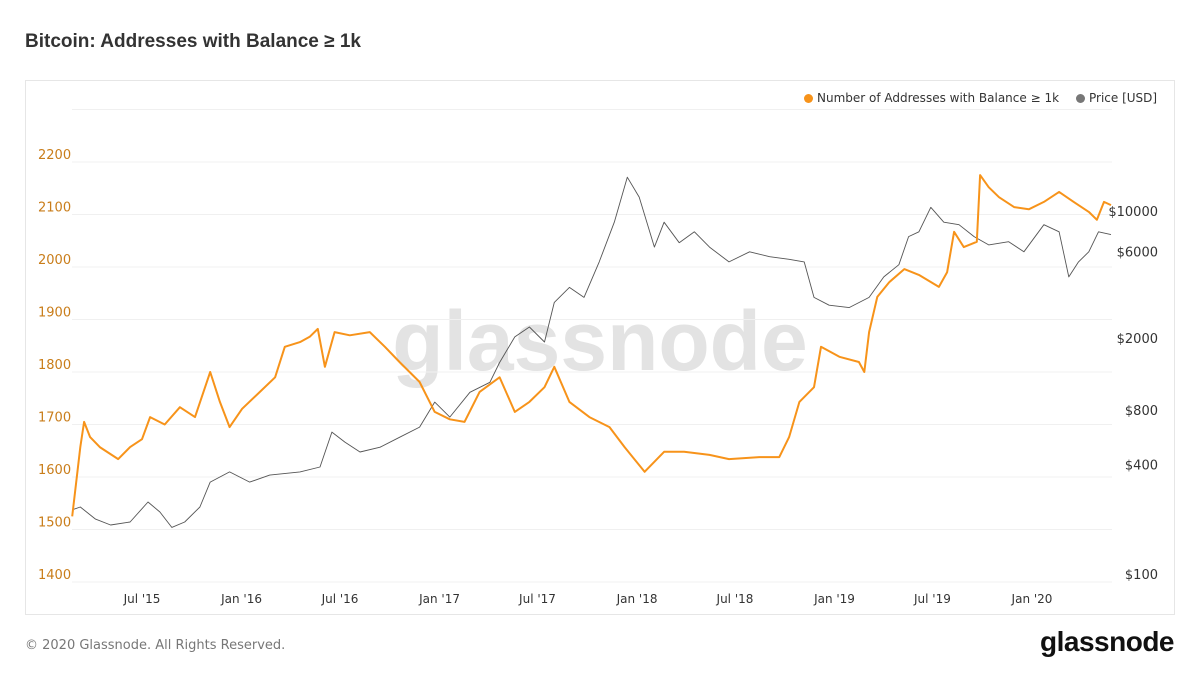  Describe the element at coordinates (54, 313) in the screenshot. I see `y-left-tick-label: 1900` at that location.